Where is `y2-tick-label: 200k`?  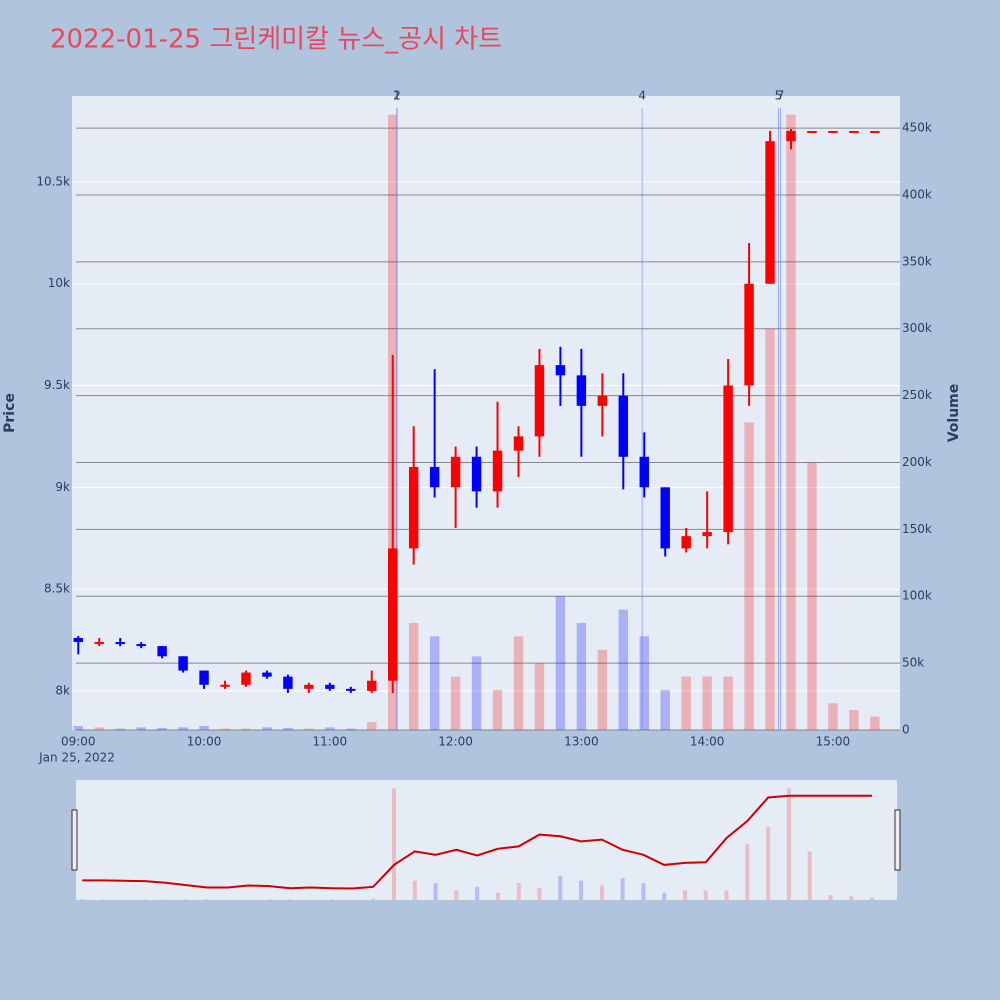
y2-tick-label: 200k is located at coordinates (917, 462).